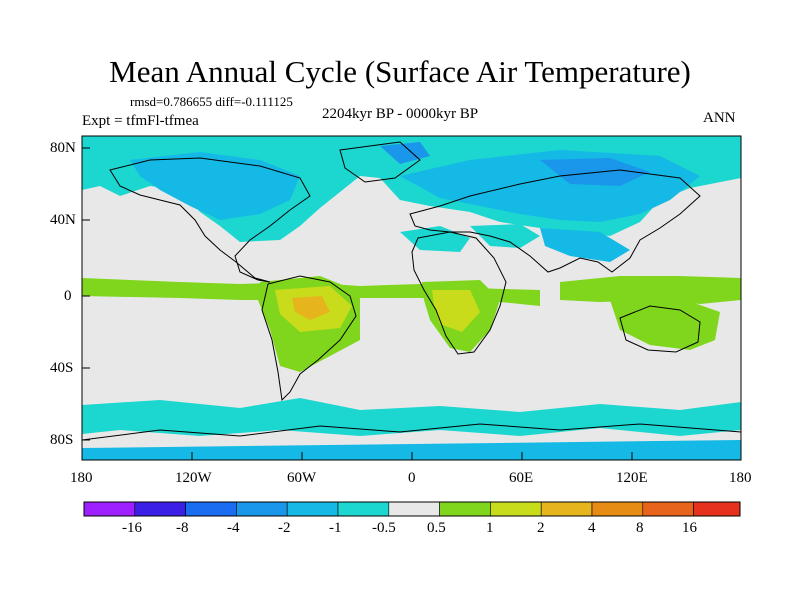 Image resolution: width=800 pixels, height=600 pixels. What do you see at coordinates (62, 440) in the screenshot?
I see `lat-label-80s: 80S` at bounding box center [62, 440].